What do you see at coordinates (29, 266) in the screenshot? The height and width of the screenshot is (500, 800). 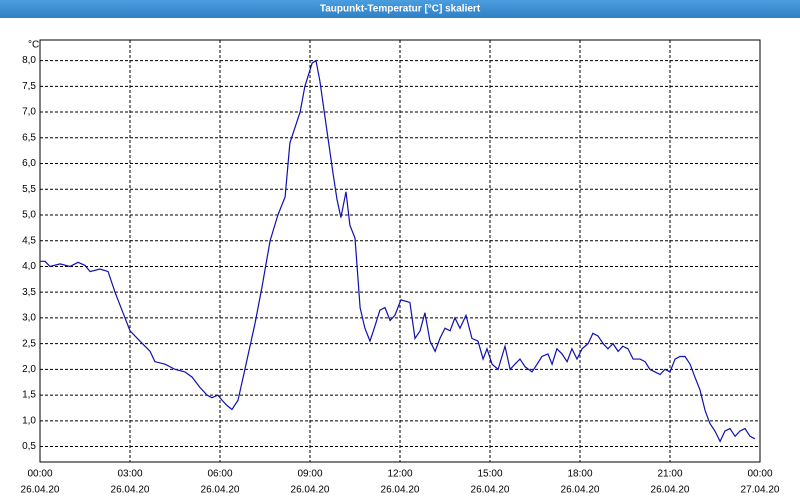 I see `y-tick-label: 4,0` at bounding box center [29, 266].